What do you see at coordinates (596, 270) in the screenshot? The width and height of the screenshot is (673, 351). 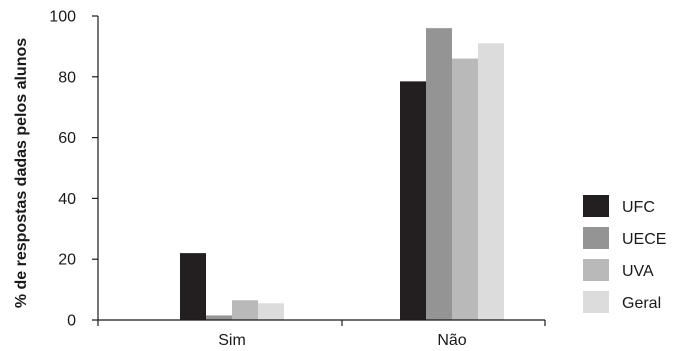 I see `legend-swatch-uva` at bounding box center [596, 270].